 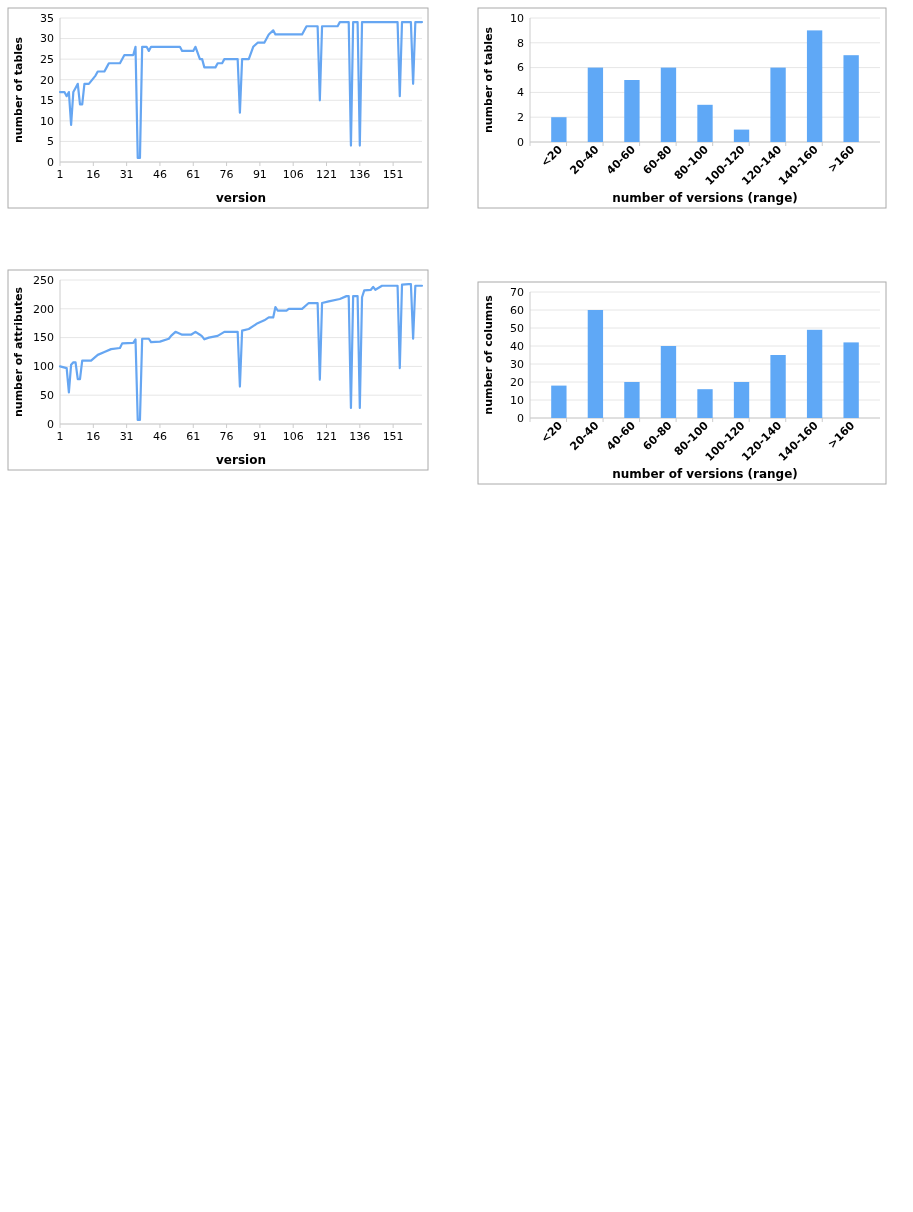 What do you see at coordinates (517, 292) in the screenshot?
I see `y-tick-label: 70` at bounding box center [517, 292].